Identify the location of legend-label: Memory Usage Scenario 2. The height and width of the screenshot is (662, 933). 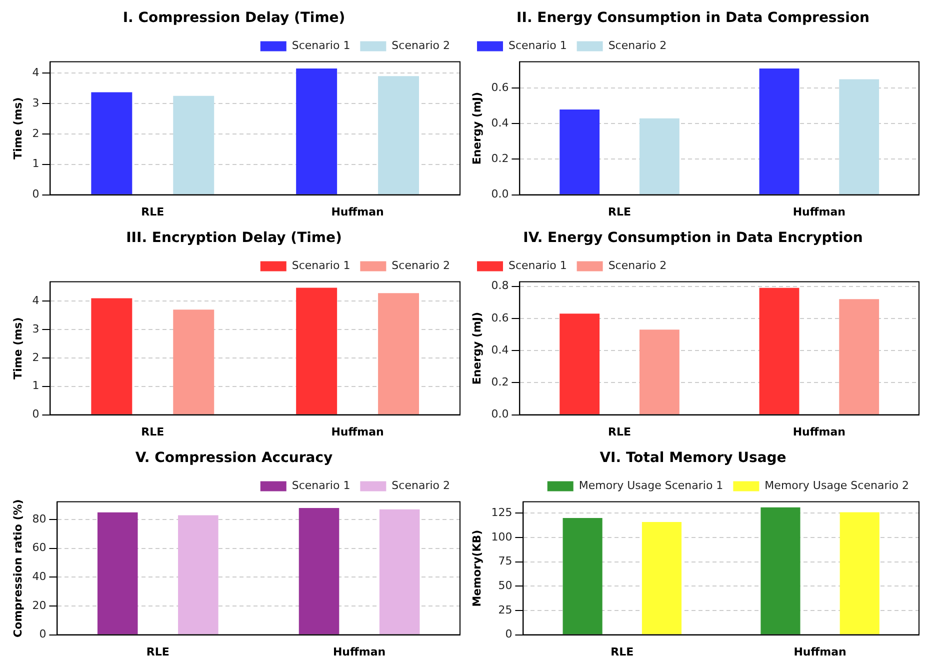
(837, 485).